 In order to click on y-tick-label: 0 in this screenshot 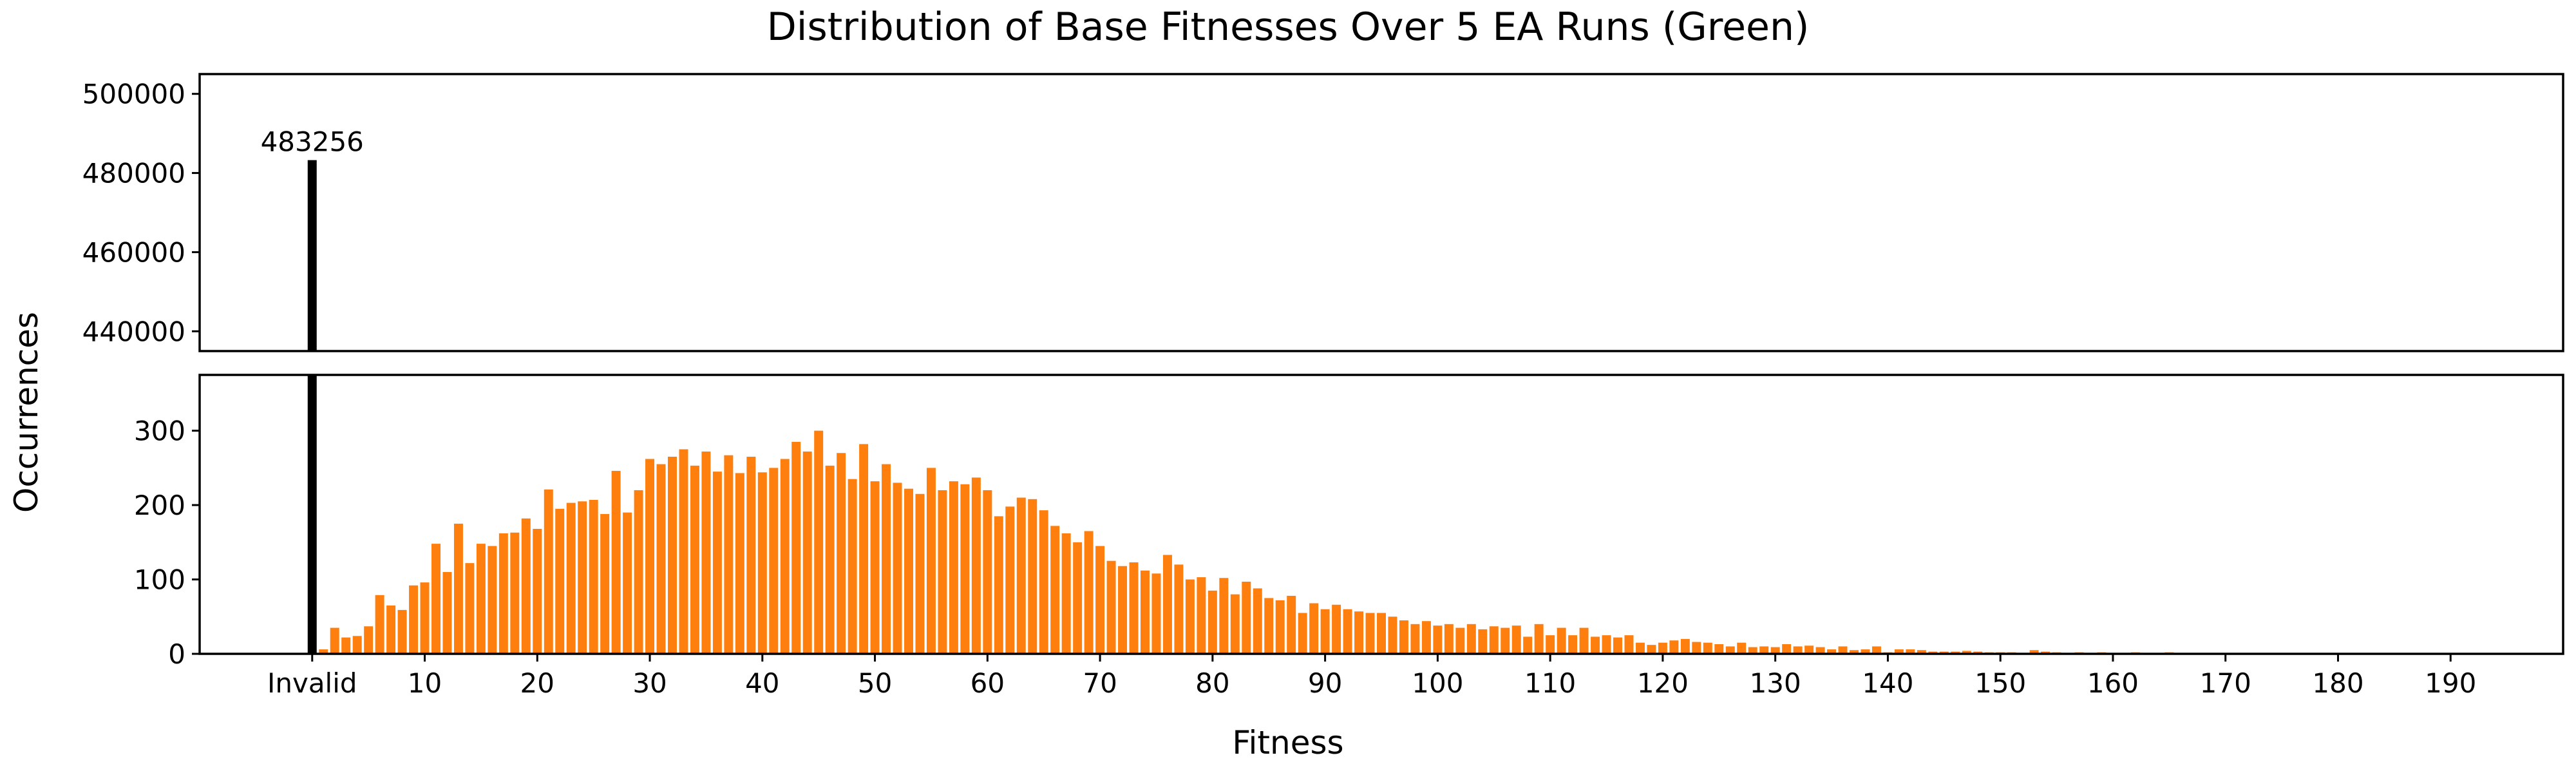, I will do `click(176, 654)`.